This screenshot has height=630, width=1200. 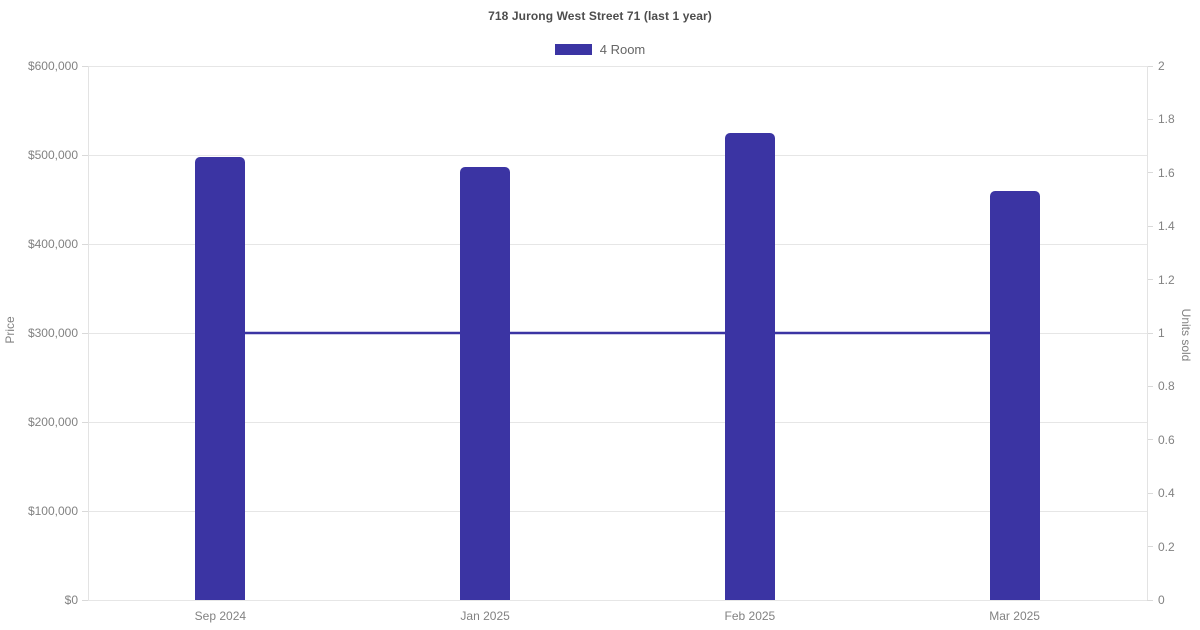 I want to click on bar-feb-2025, so click(x=749, y=366).